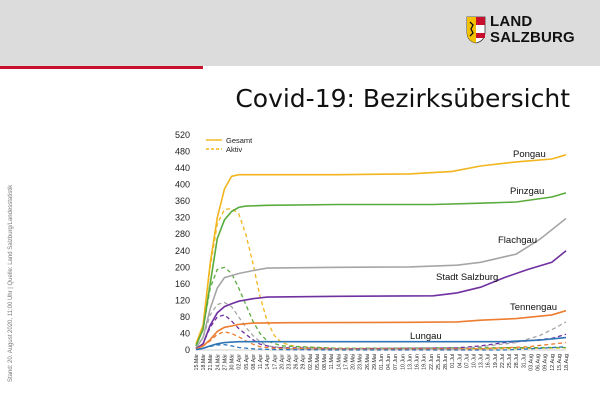 The height and width of the screenshot is (400, 600). I want to click on x-tick-label: 02.Mai, so click(311, 362).